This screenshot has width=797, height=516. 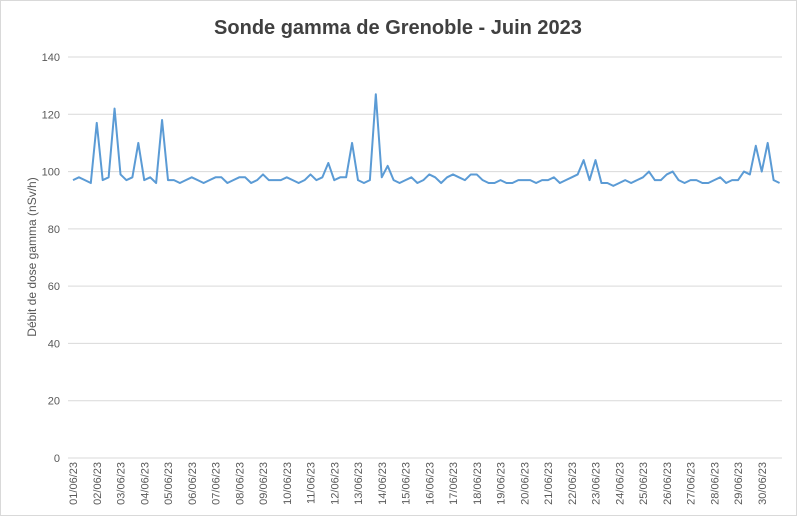 I want to click on x-tick-label: 11/06/23, so click(x=312, y=483).